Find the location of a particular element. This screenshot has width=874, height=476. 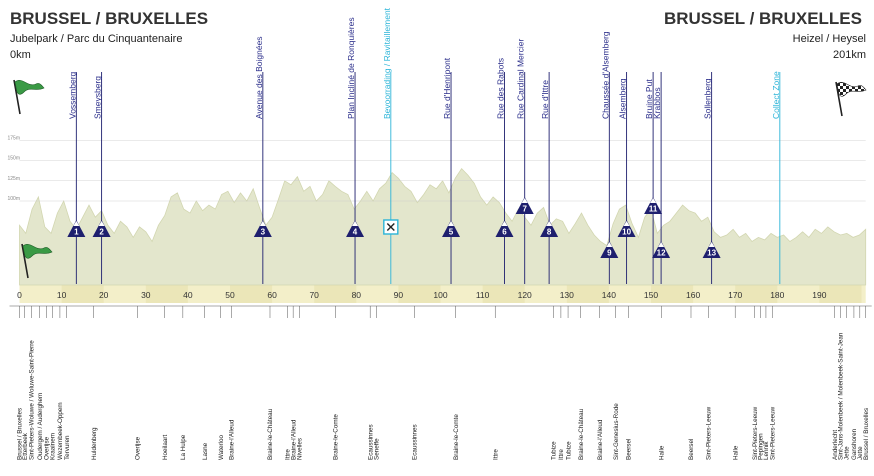

x-tick-label: 0 is located at coordinates (19, 295).